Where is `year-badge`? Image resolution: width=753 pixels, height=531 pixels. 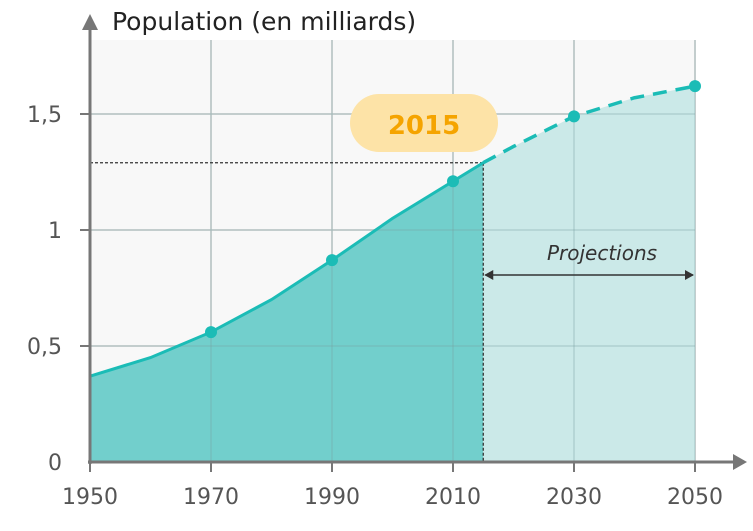
year-badge is located at coordinates (424, 123).